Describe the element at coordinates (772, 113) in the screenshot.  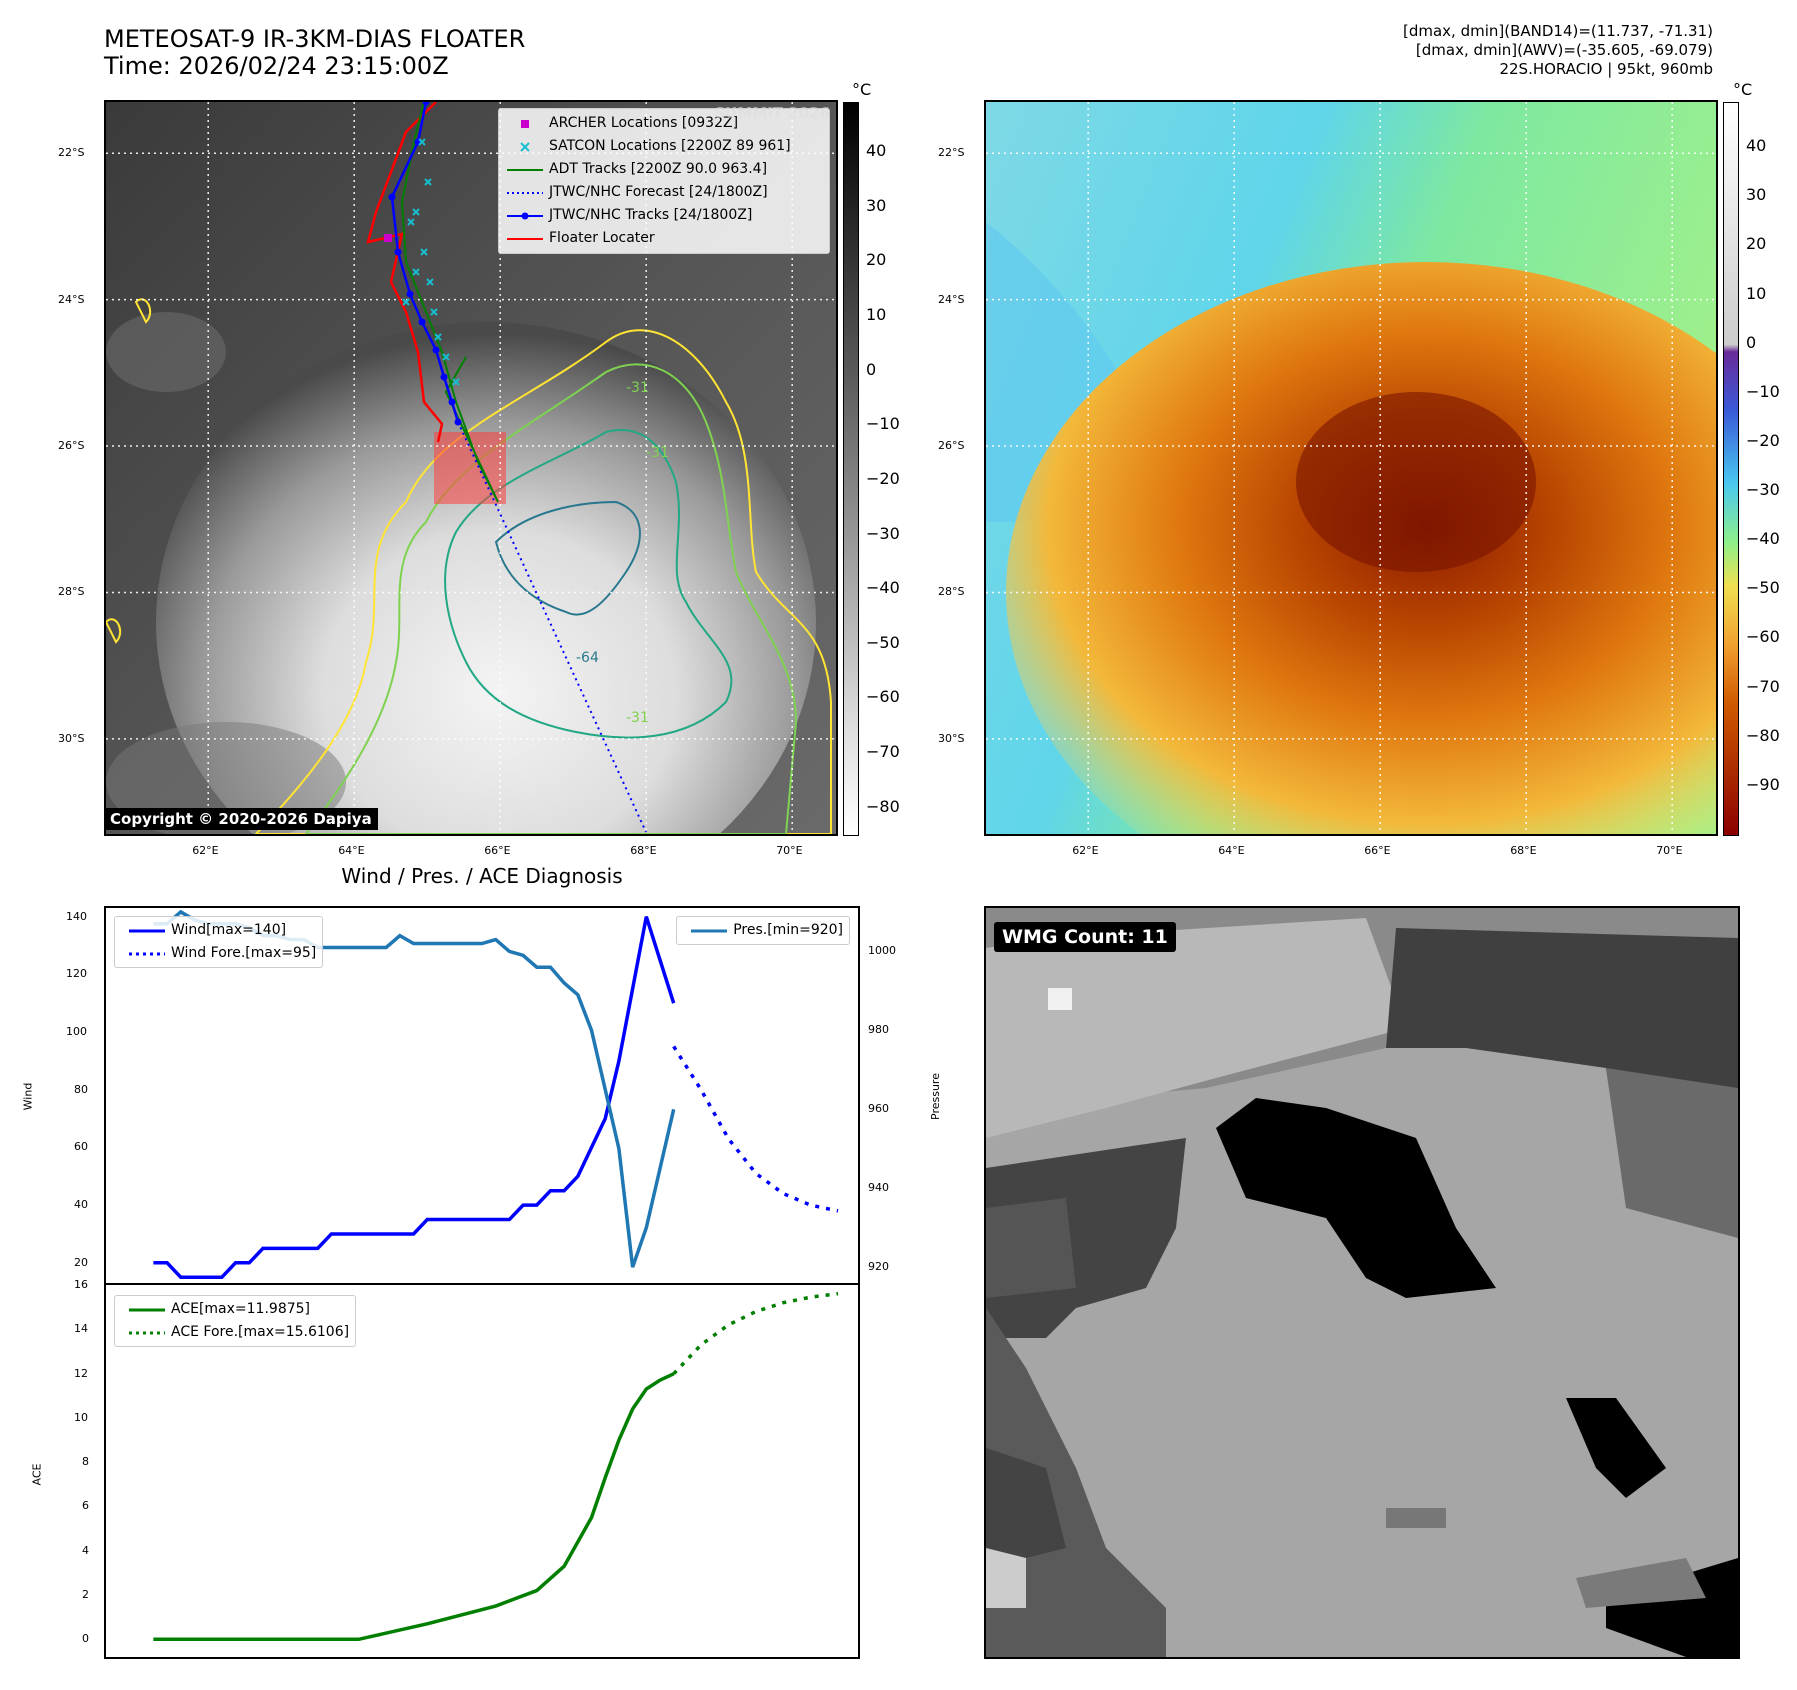
I see `watermark: SUMMIT 2026` at that location.